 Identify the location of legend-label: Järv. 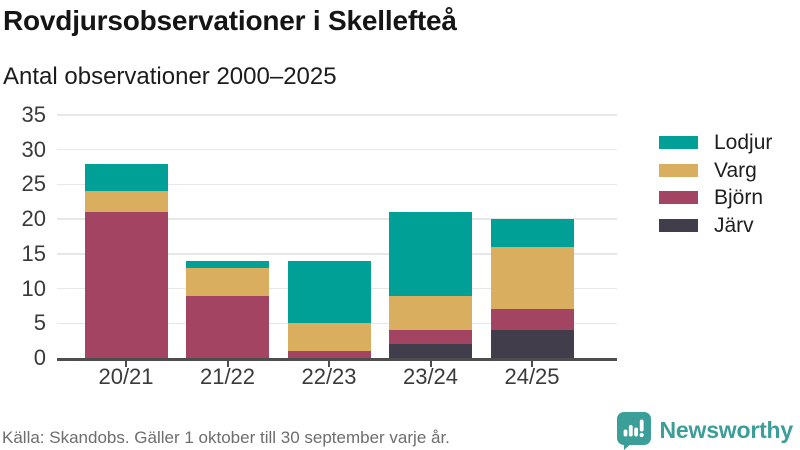
(734, 225).